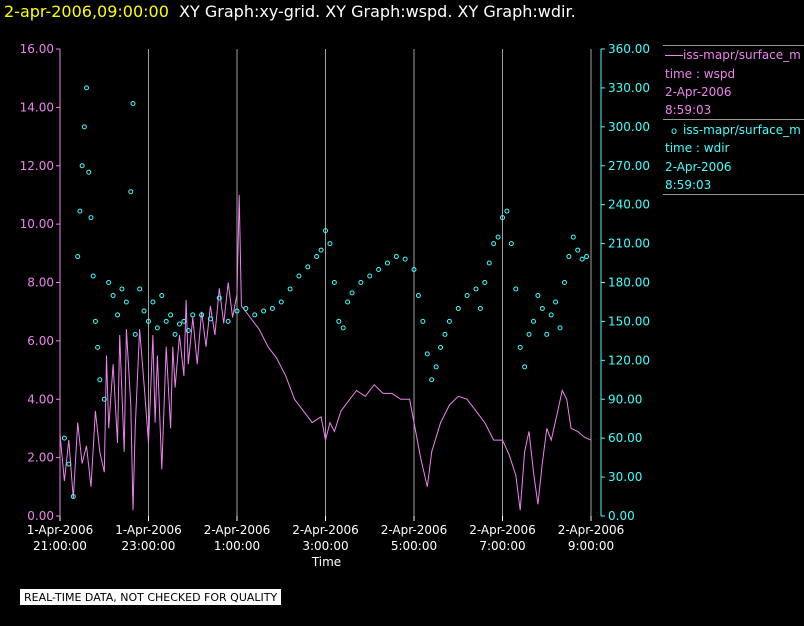  I want to click on left-y-tick-label: 8.00, so click(40, 283).